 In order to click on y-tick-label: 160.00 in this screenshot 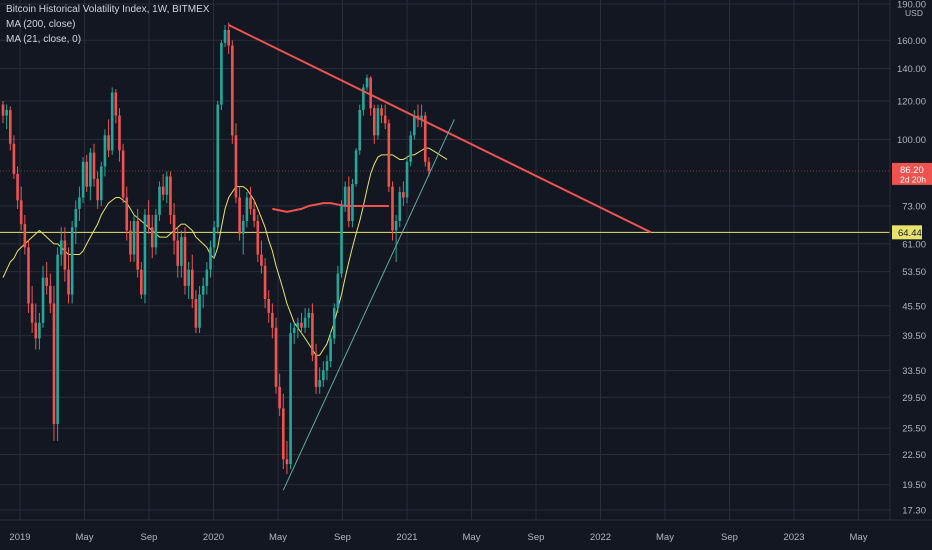, I will do `click(911, 41)`.